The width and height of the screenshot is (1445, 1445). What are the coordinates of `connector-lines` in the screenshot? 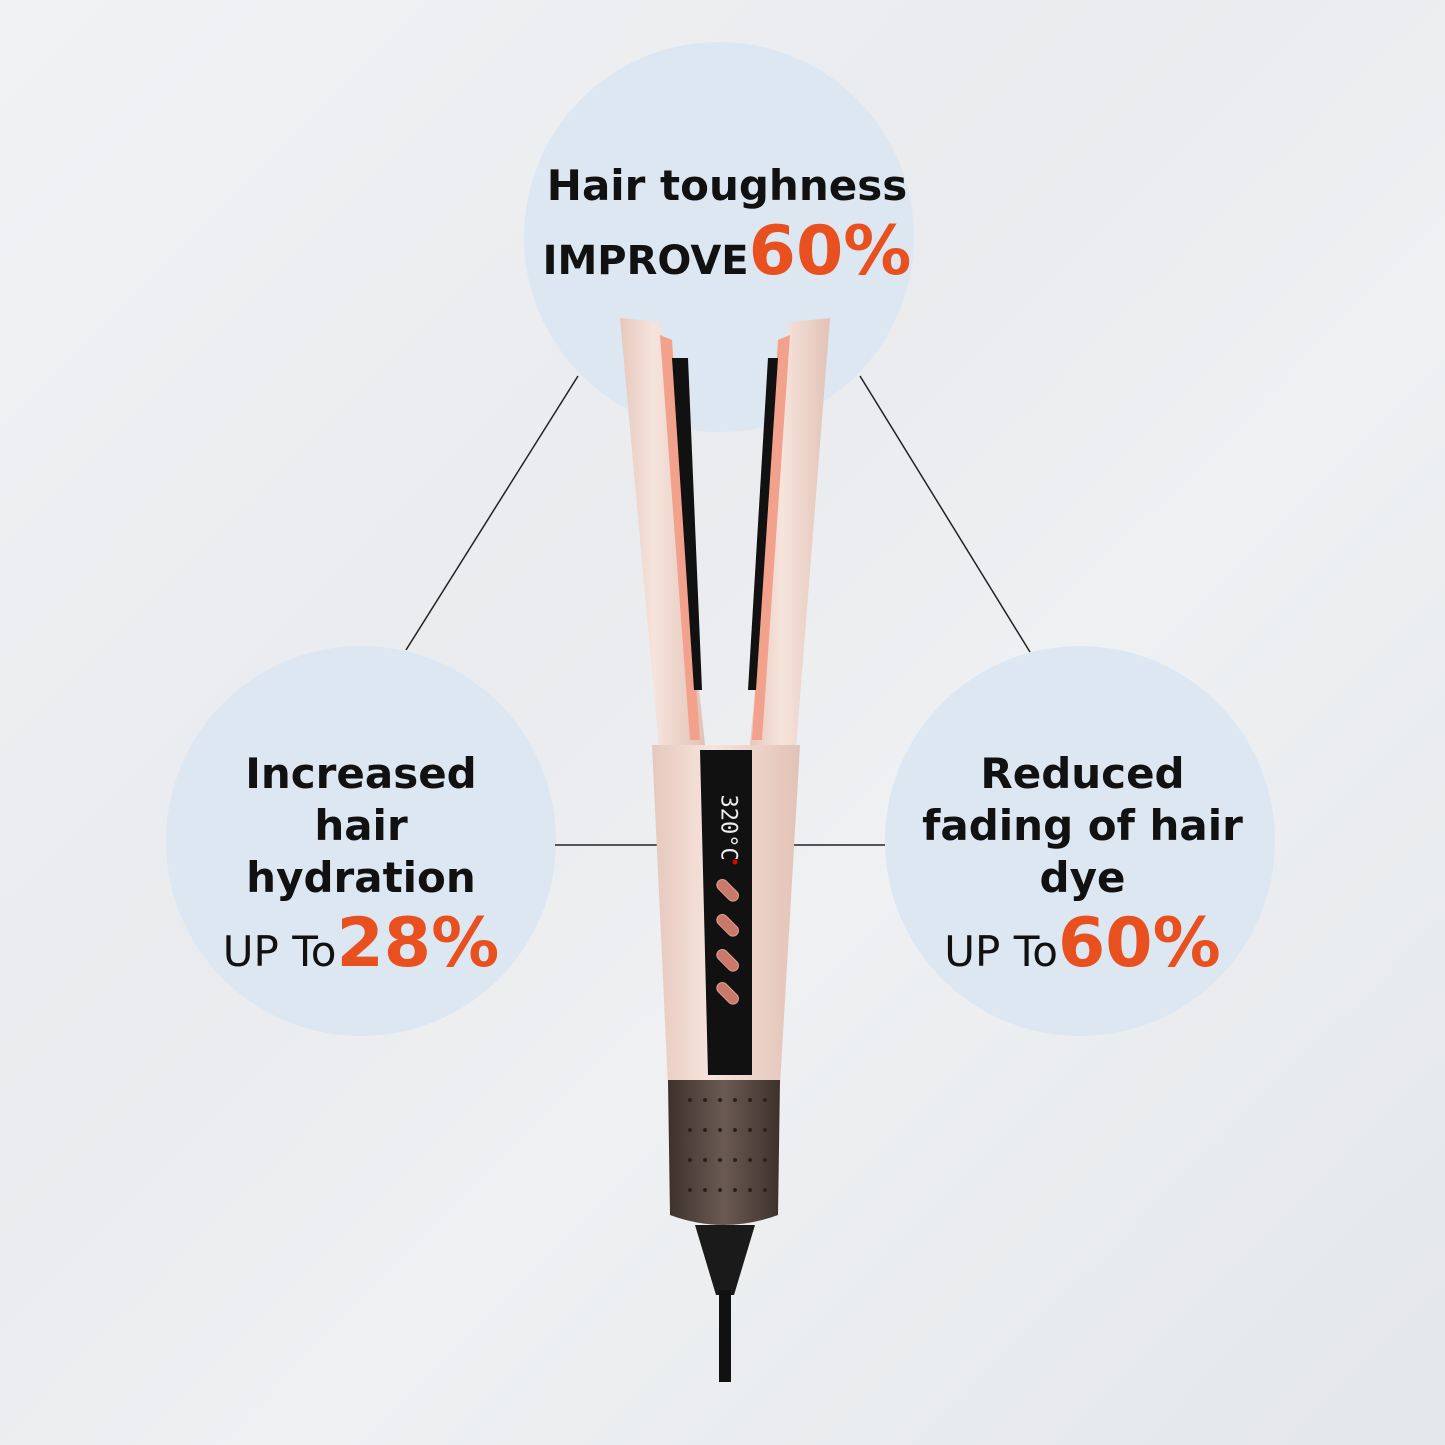 It's located at (718, 610).